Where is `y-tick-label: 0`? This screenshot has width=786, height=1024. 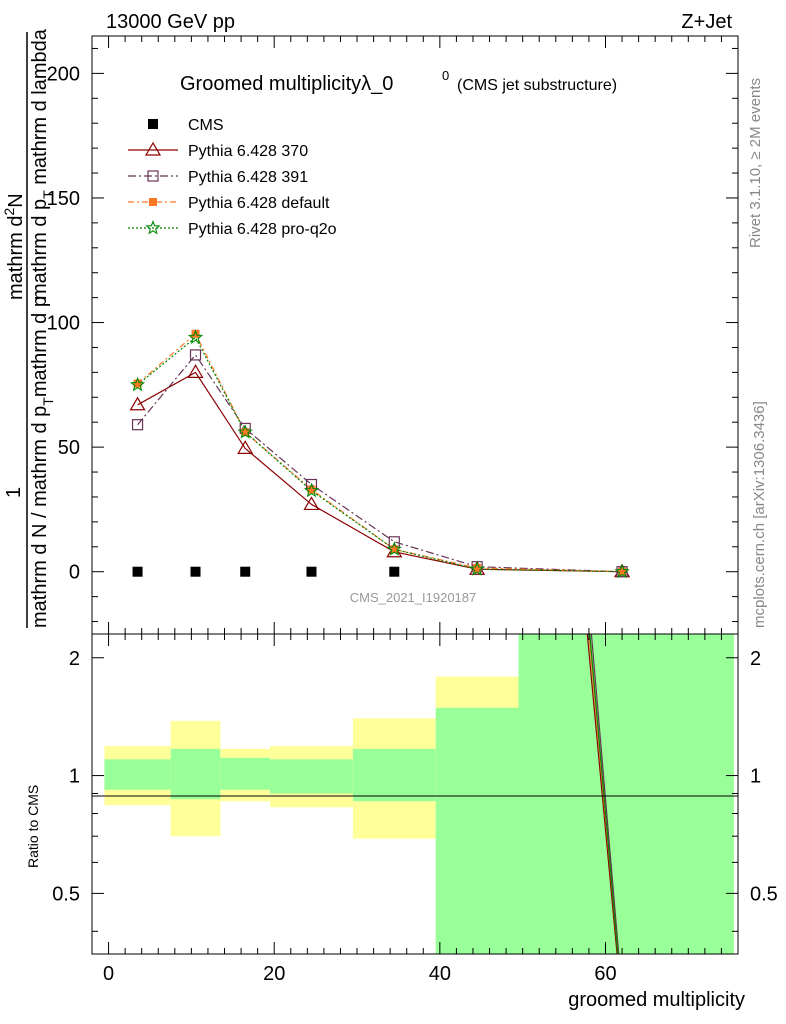
y-tick-label: 0 is located at coordinates (74, 573).